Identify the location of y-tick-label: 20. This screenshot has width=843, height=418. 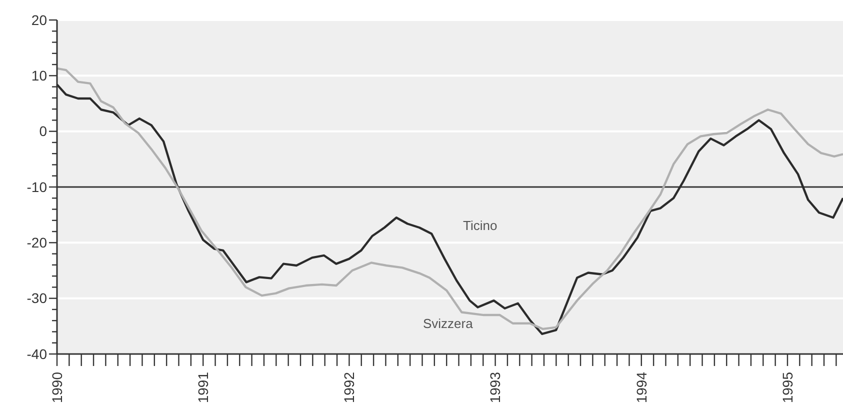
(39, 20).